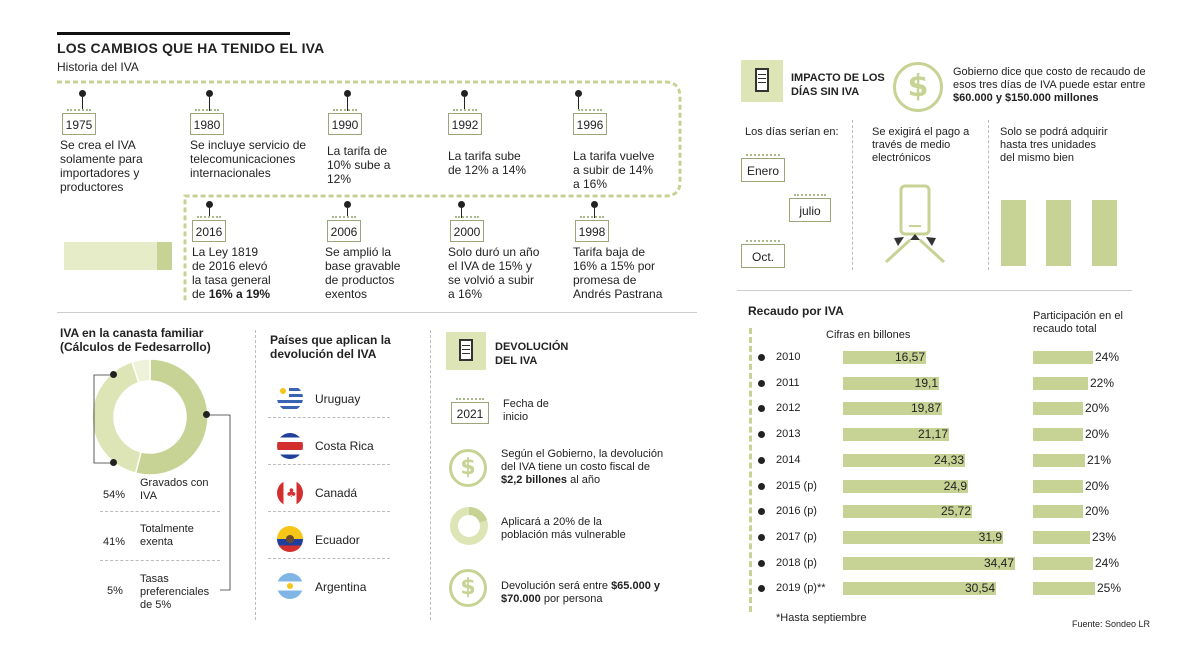 This screenshot has width=1200, height=657. Describe the element at coordinates (290, 446) in the screenshot. I see `costa-rica-flag-icon` at that location.